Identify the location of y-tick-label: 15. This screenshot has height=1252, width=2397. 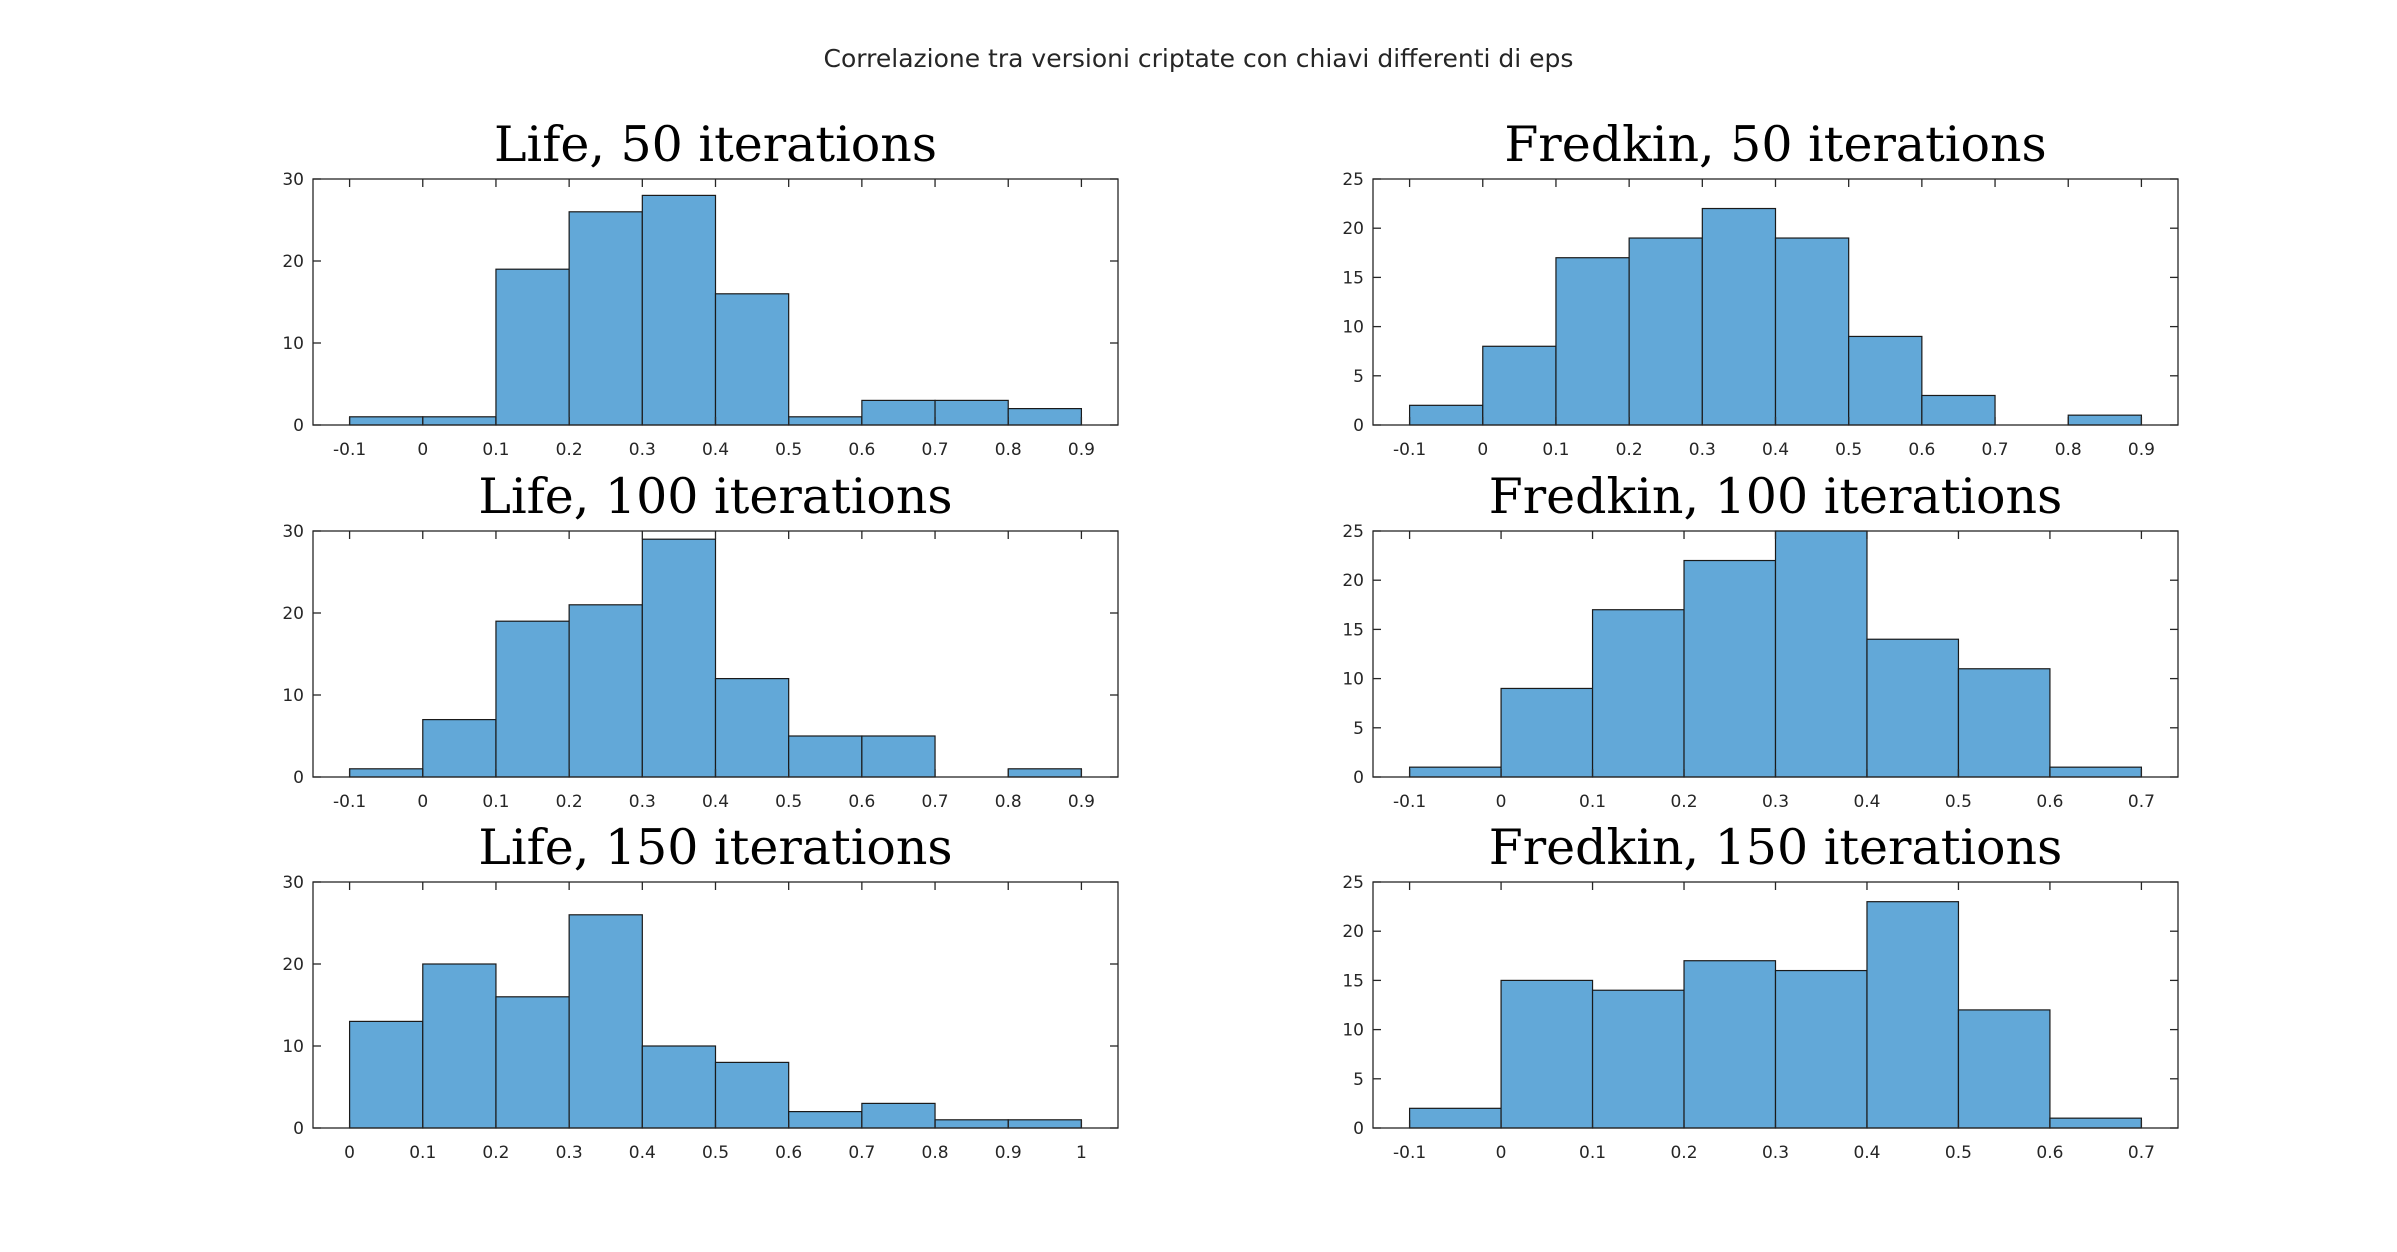
(1353, 981).